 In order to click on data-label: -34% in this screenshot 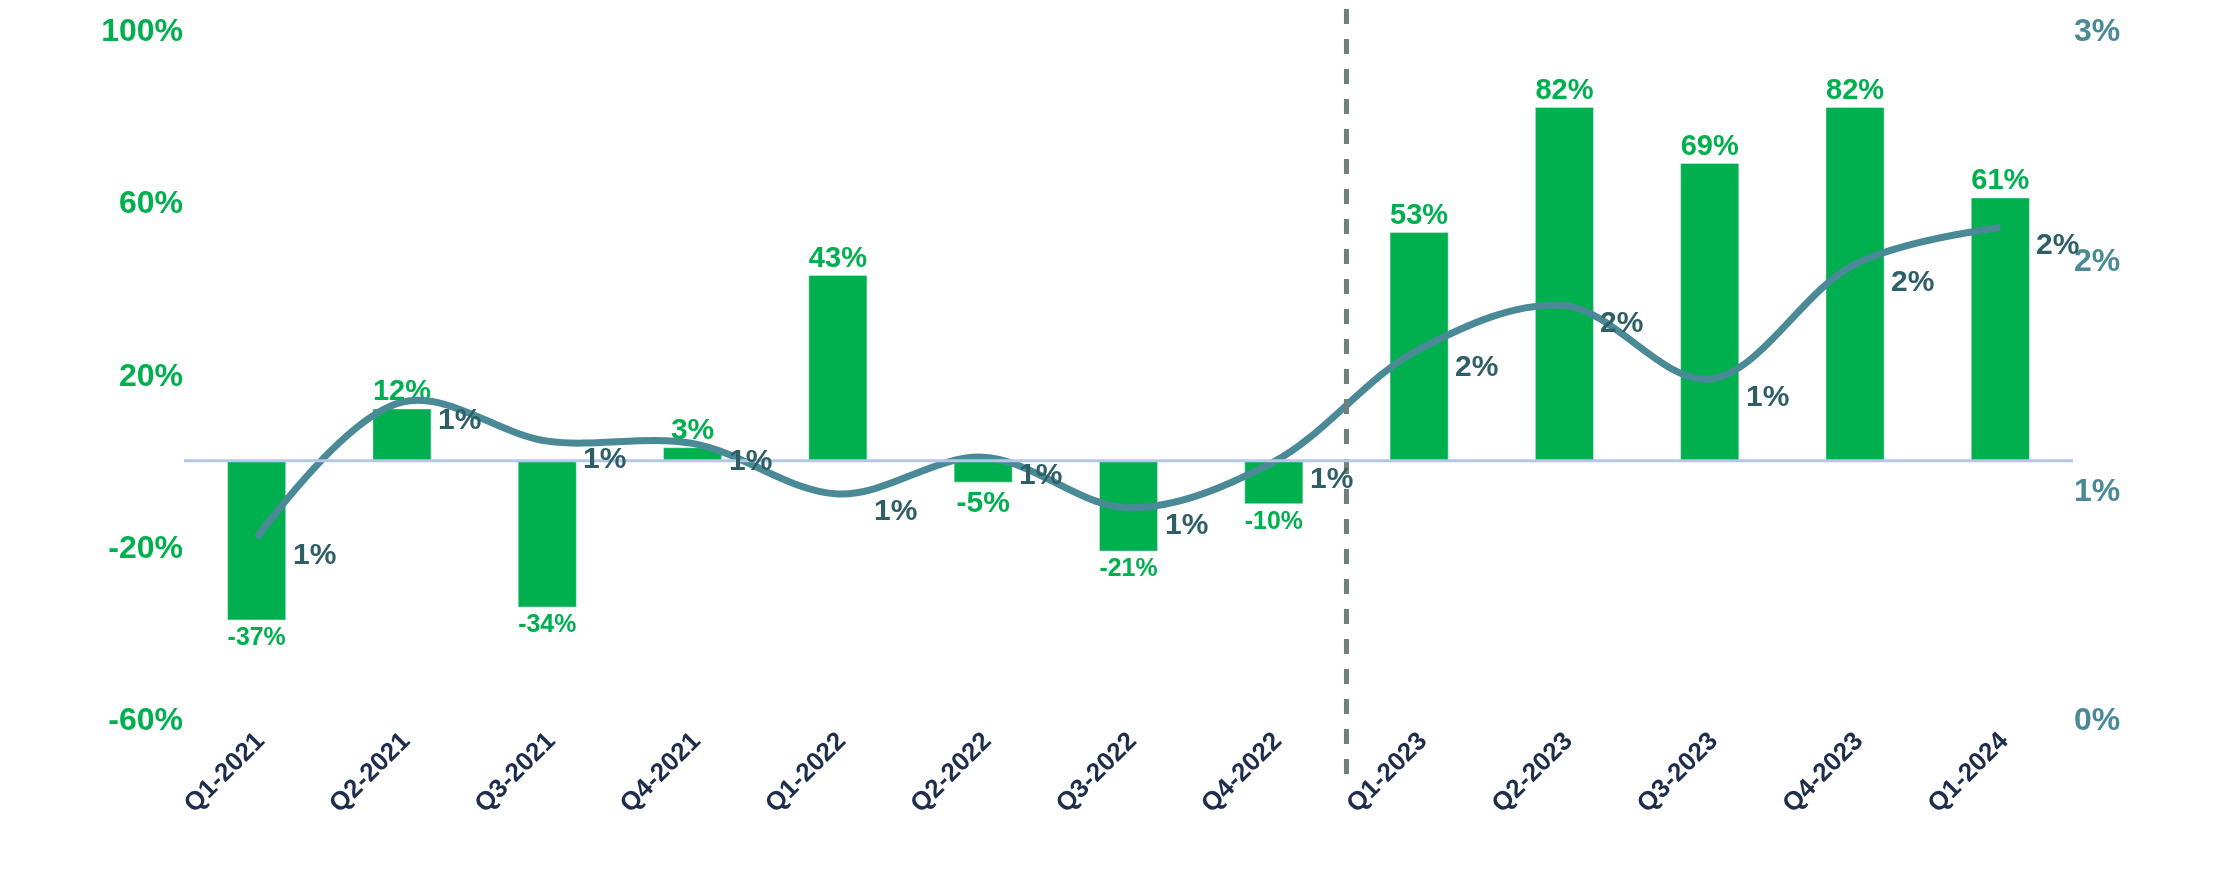, I will do `click(547, 623)`.